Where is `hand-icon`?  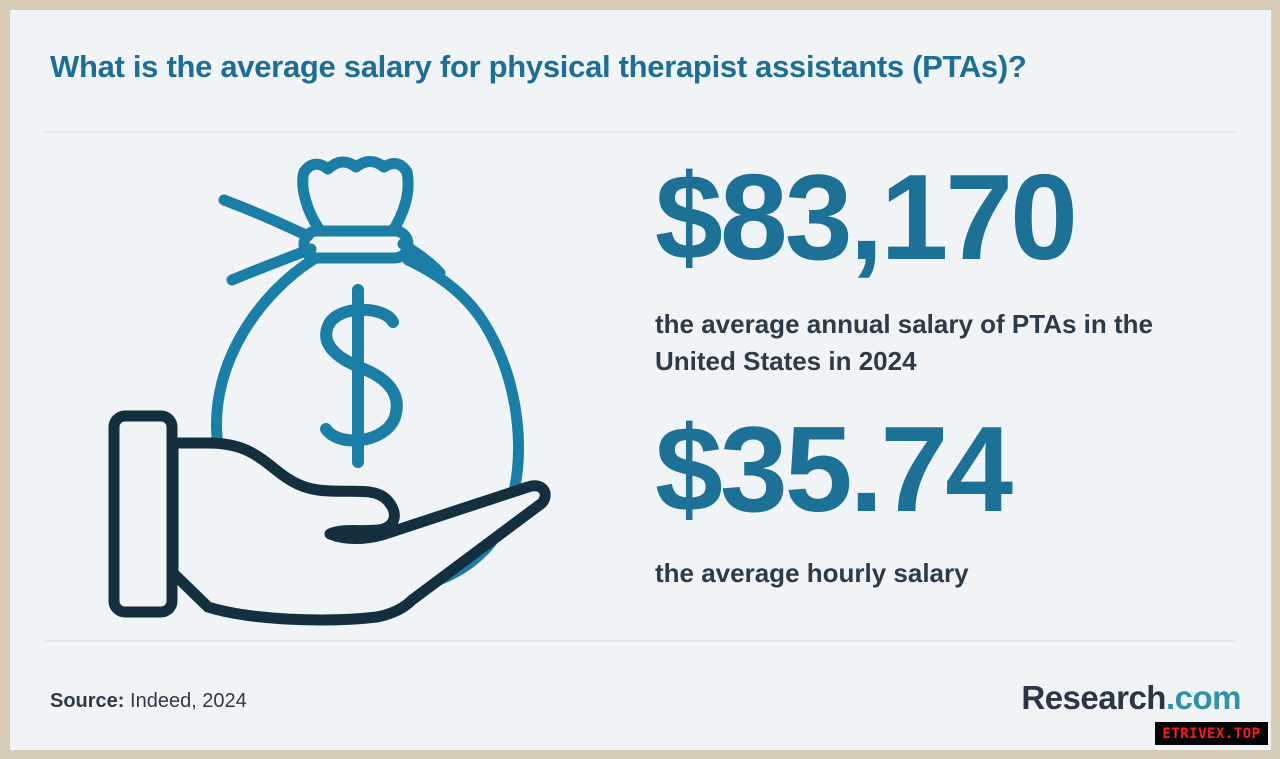 hand-icon is located at coordinates (329, 518).